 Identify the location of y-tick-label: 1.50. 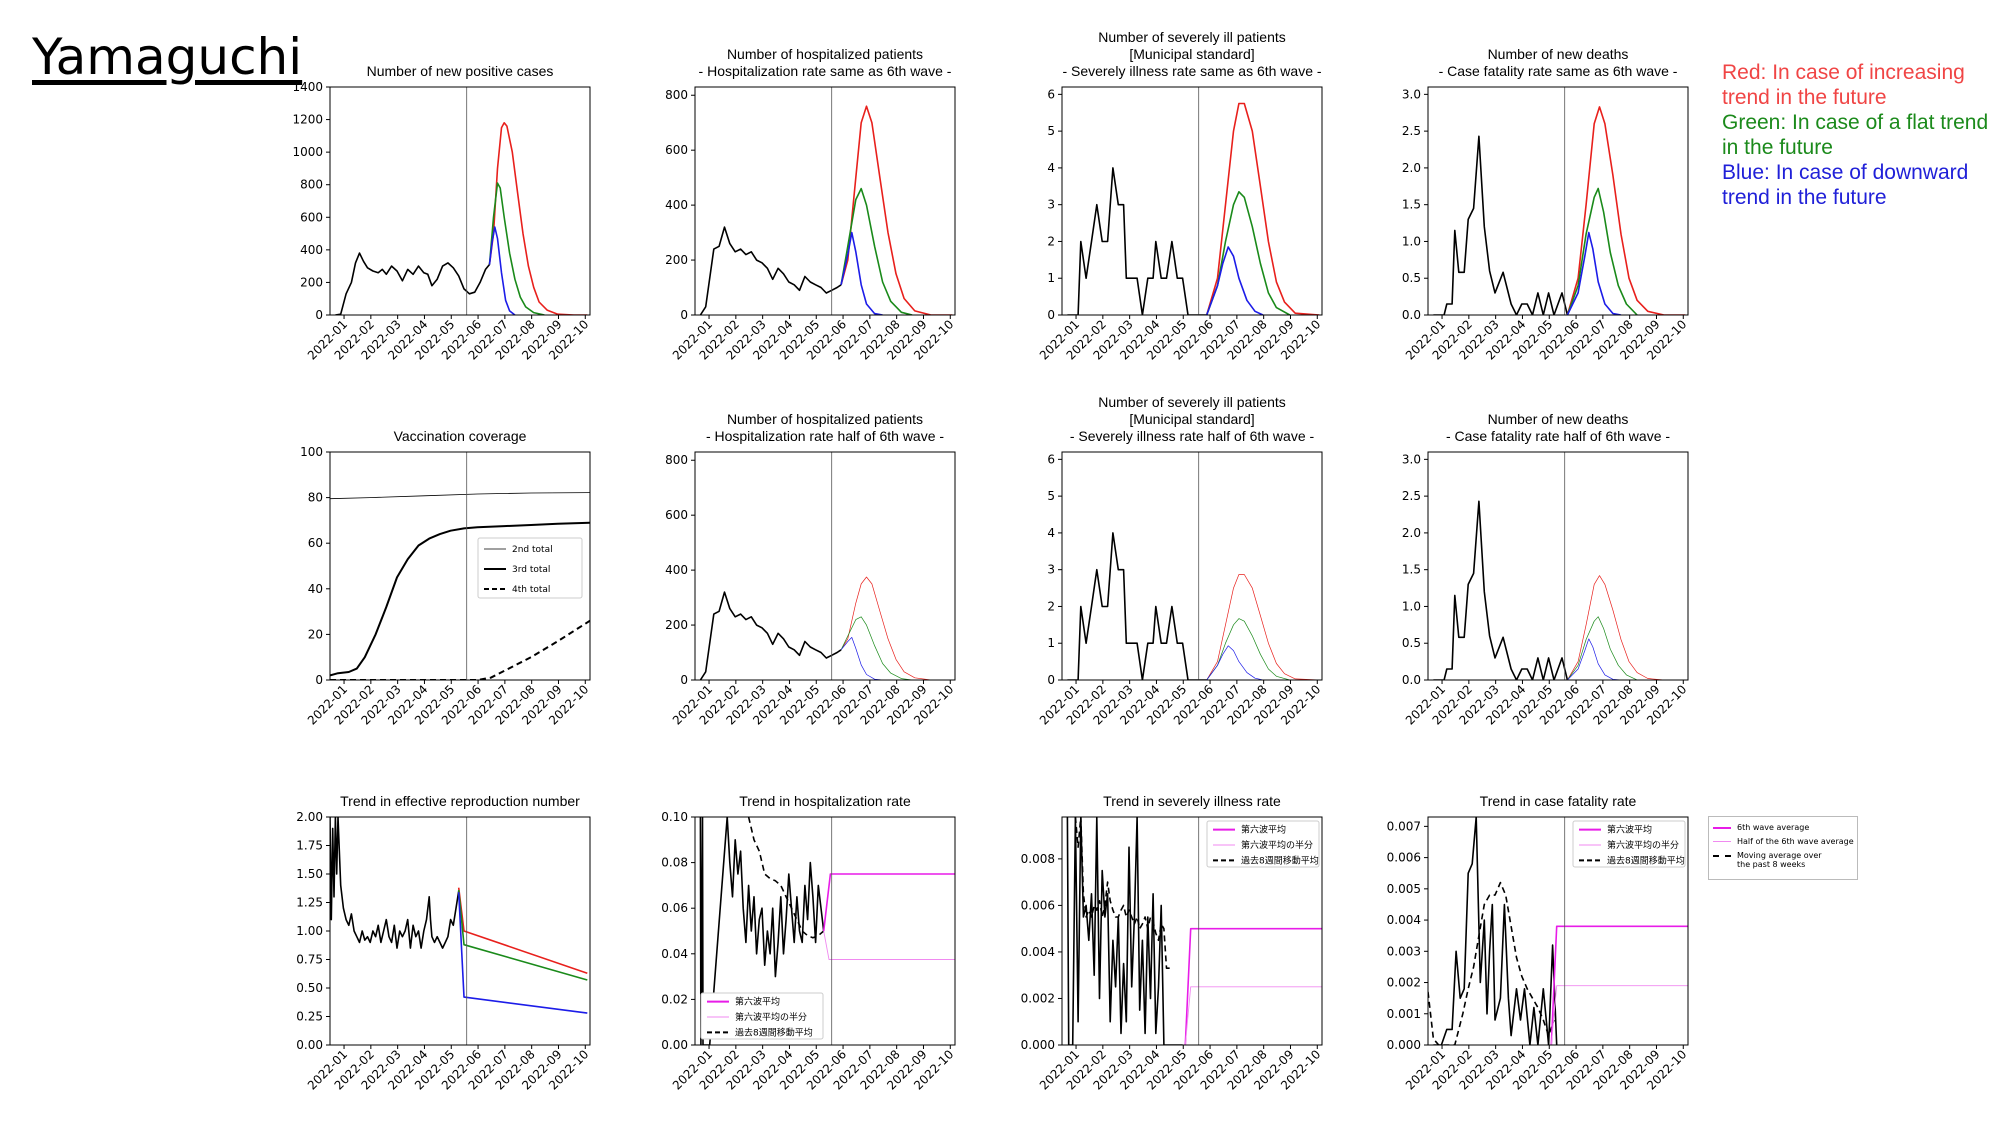
(309, 874).